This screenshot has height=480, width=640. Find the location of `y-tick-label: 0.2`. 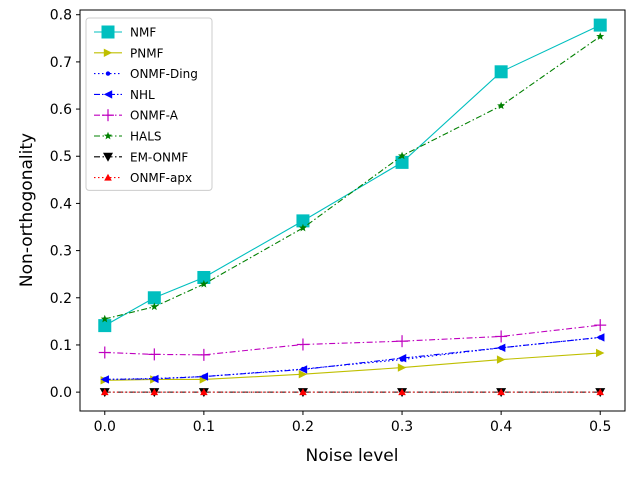

y-tick-label: 0.2 is located at coordinates (61, 299).